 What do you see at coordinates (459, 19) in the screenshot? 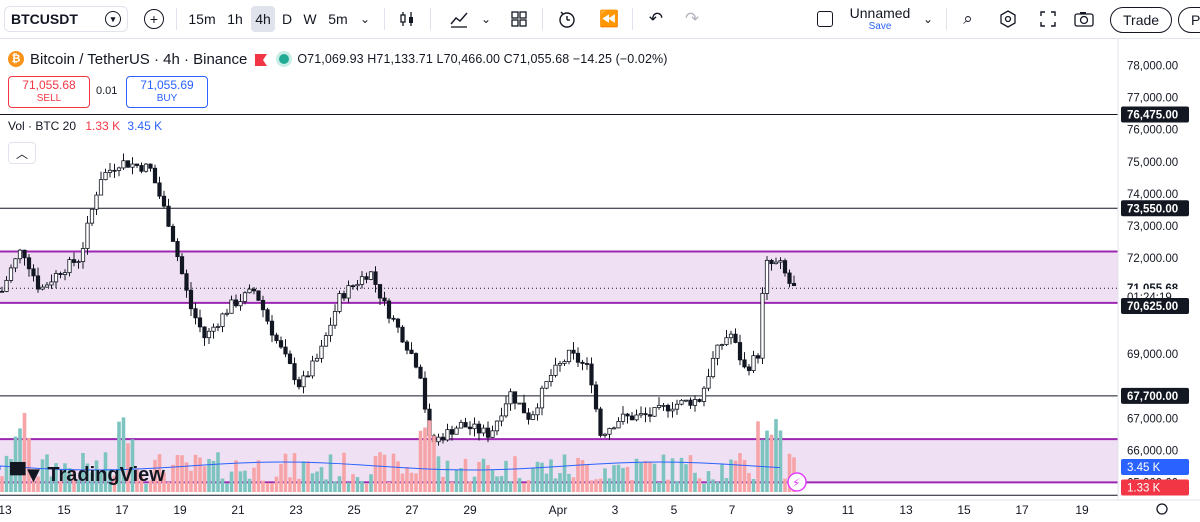
I see `indicators-icon` at bounding box center [459, 19].